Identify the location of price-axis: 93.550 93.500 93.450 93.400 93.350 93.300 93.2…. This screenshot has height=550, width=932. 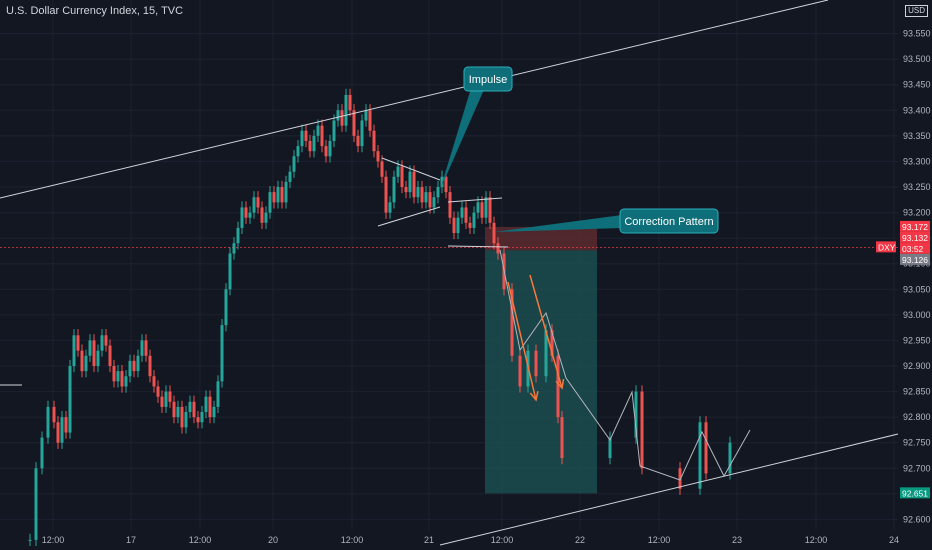
(917, 277).